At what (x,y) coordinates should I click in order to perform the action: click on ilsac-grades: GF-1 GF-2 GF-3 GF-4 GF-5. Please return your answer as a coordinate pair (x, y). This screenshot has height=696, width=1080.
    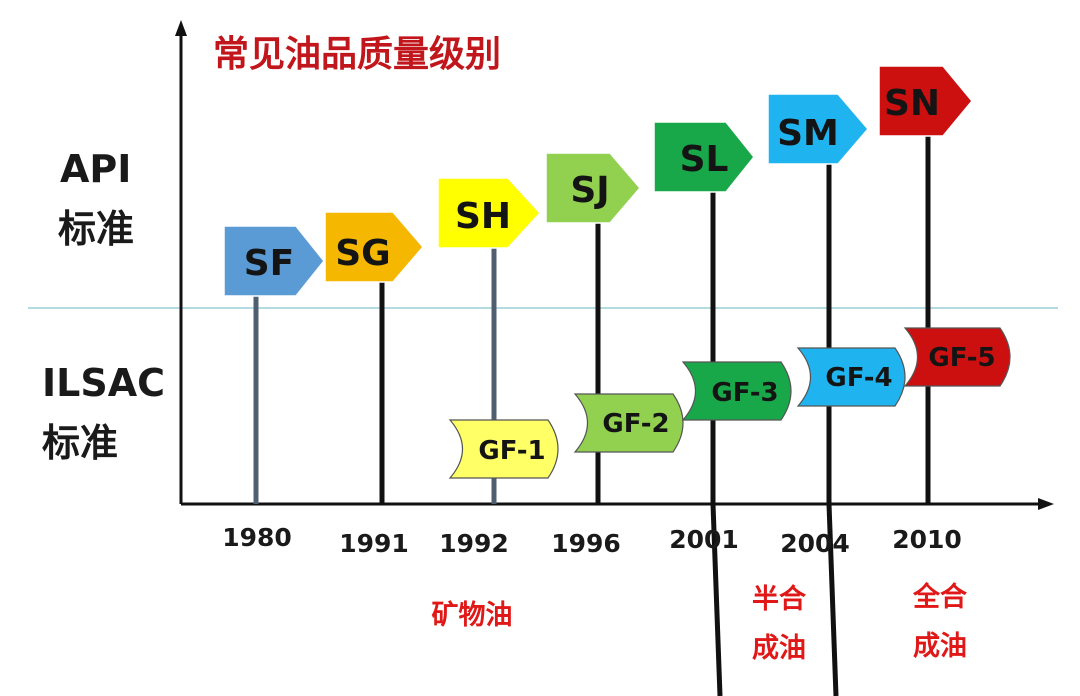
    Looking at the image, I should click on (729, 403).